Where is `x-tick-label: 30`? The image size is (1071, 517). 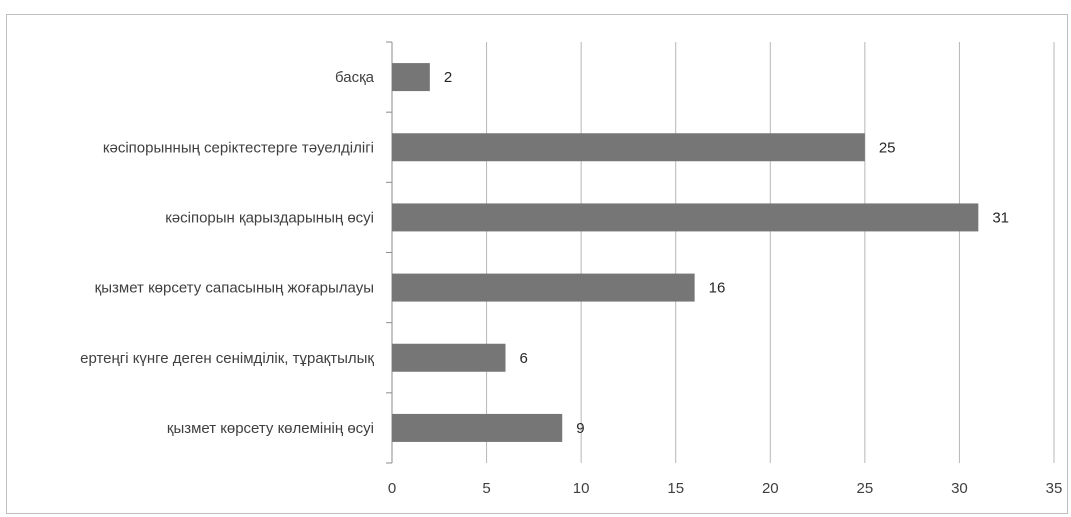
x-tick-label: 30 is located at coordinates (959, 488).